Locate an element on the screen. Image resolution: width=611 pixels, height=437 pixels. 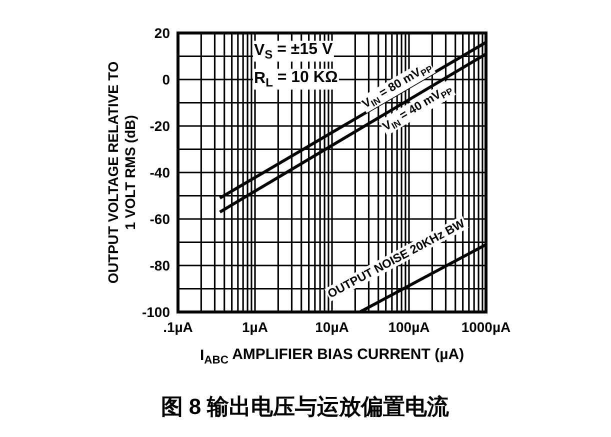
y-tick-label: -40 is located at coordinates (160, 172).